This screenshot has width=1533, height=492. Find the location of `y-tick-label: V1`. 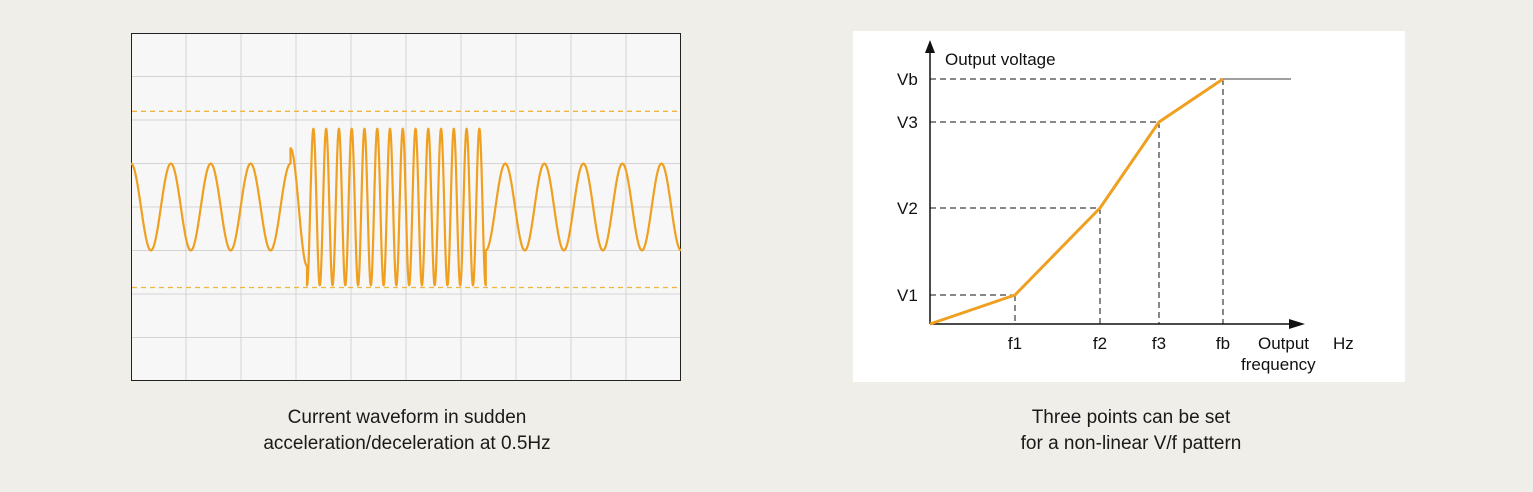

y-tick-label: V1 is located at coordinates (907, 295).